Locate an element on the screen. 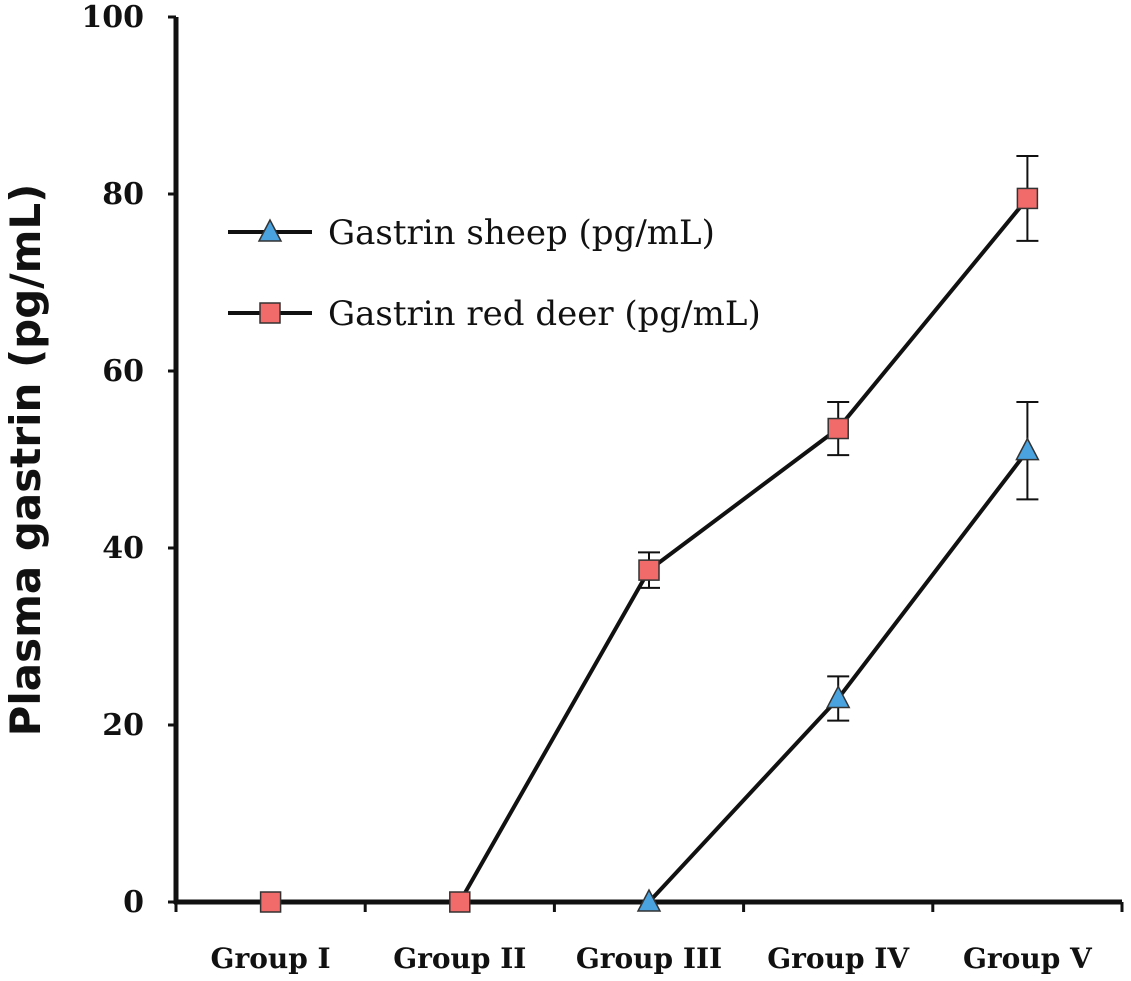 The width and height of the screenshot is (1131, 981). x-tick-label: Group II is located at coordinates (459, 958).